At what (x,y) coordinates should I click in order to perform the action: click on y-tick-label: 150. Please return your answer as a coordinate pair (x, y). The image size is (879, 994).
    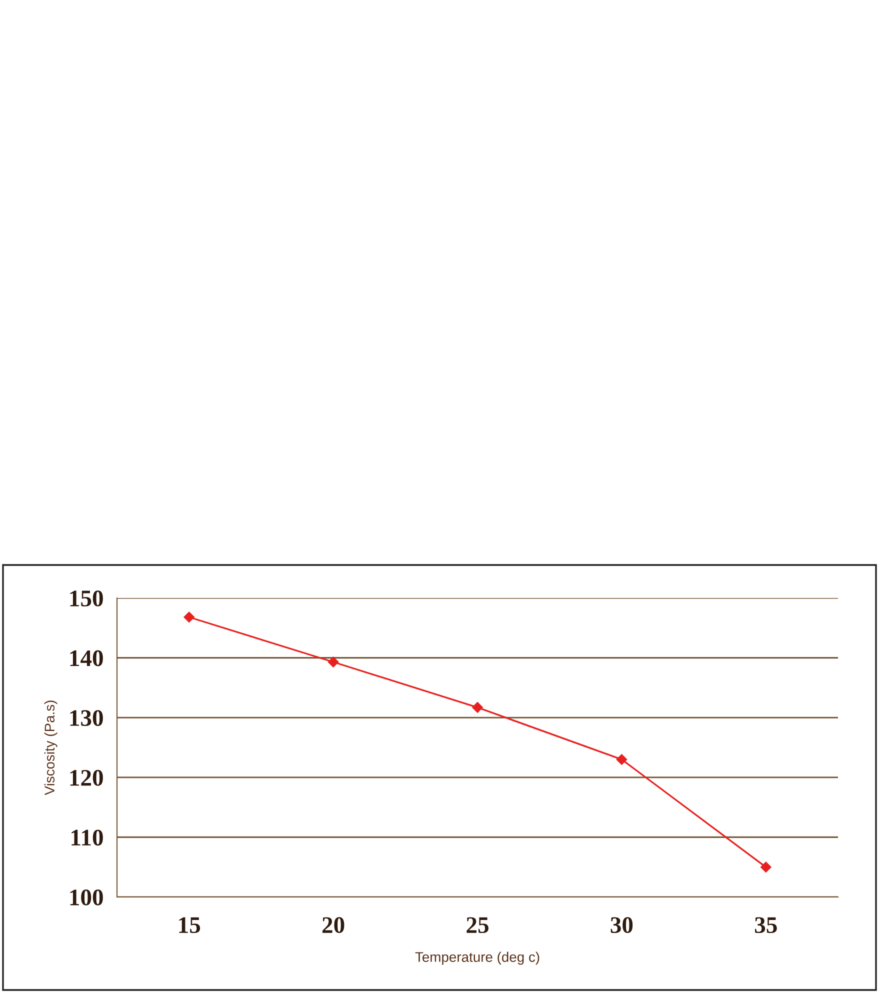
    Looking at the image, I should click on (86, 598).